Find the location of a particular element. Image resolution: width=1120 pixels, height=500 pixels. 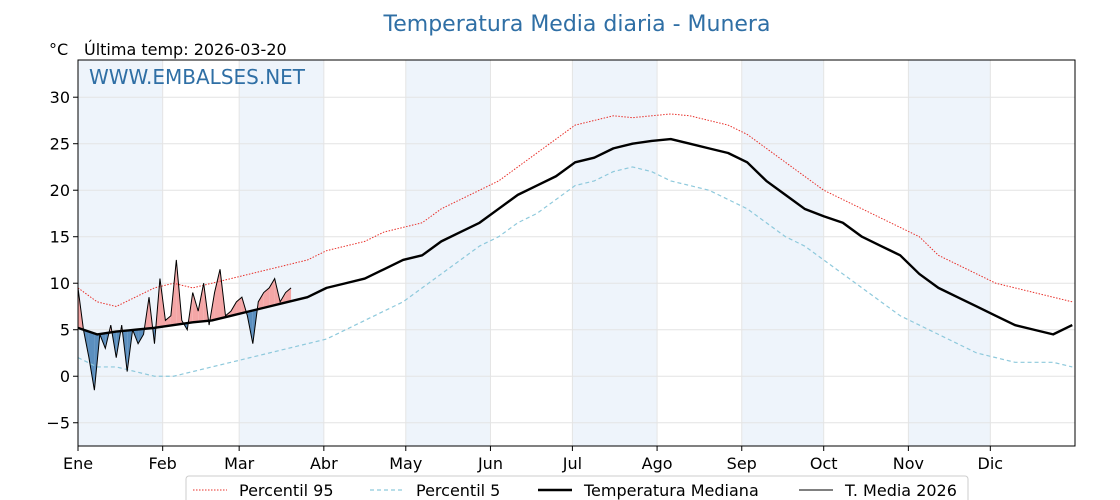

legend-label: Temperatura Mediana is located at coordinates (671, 490).